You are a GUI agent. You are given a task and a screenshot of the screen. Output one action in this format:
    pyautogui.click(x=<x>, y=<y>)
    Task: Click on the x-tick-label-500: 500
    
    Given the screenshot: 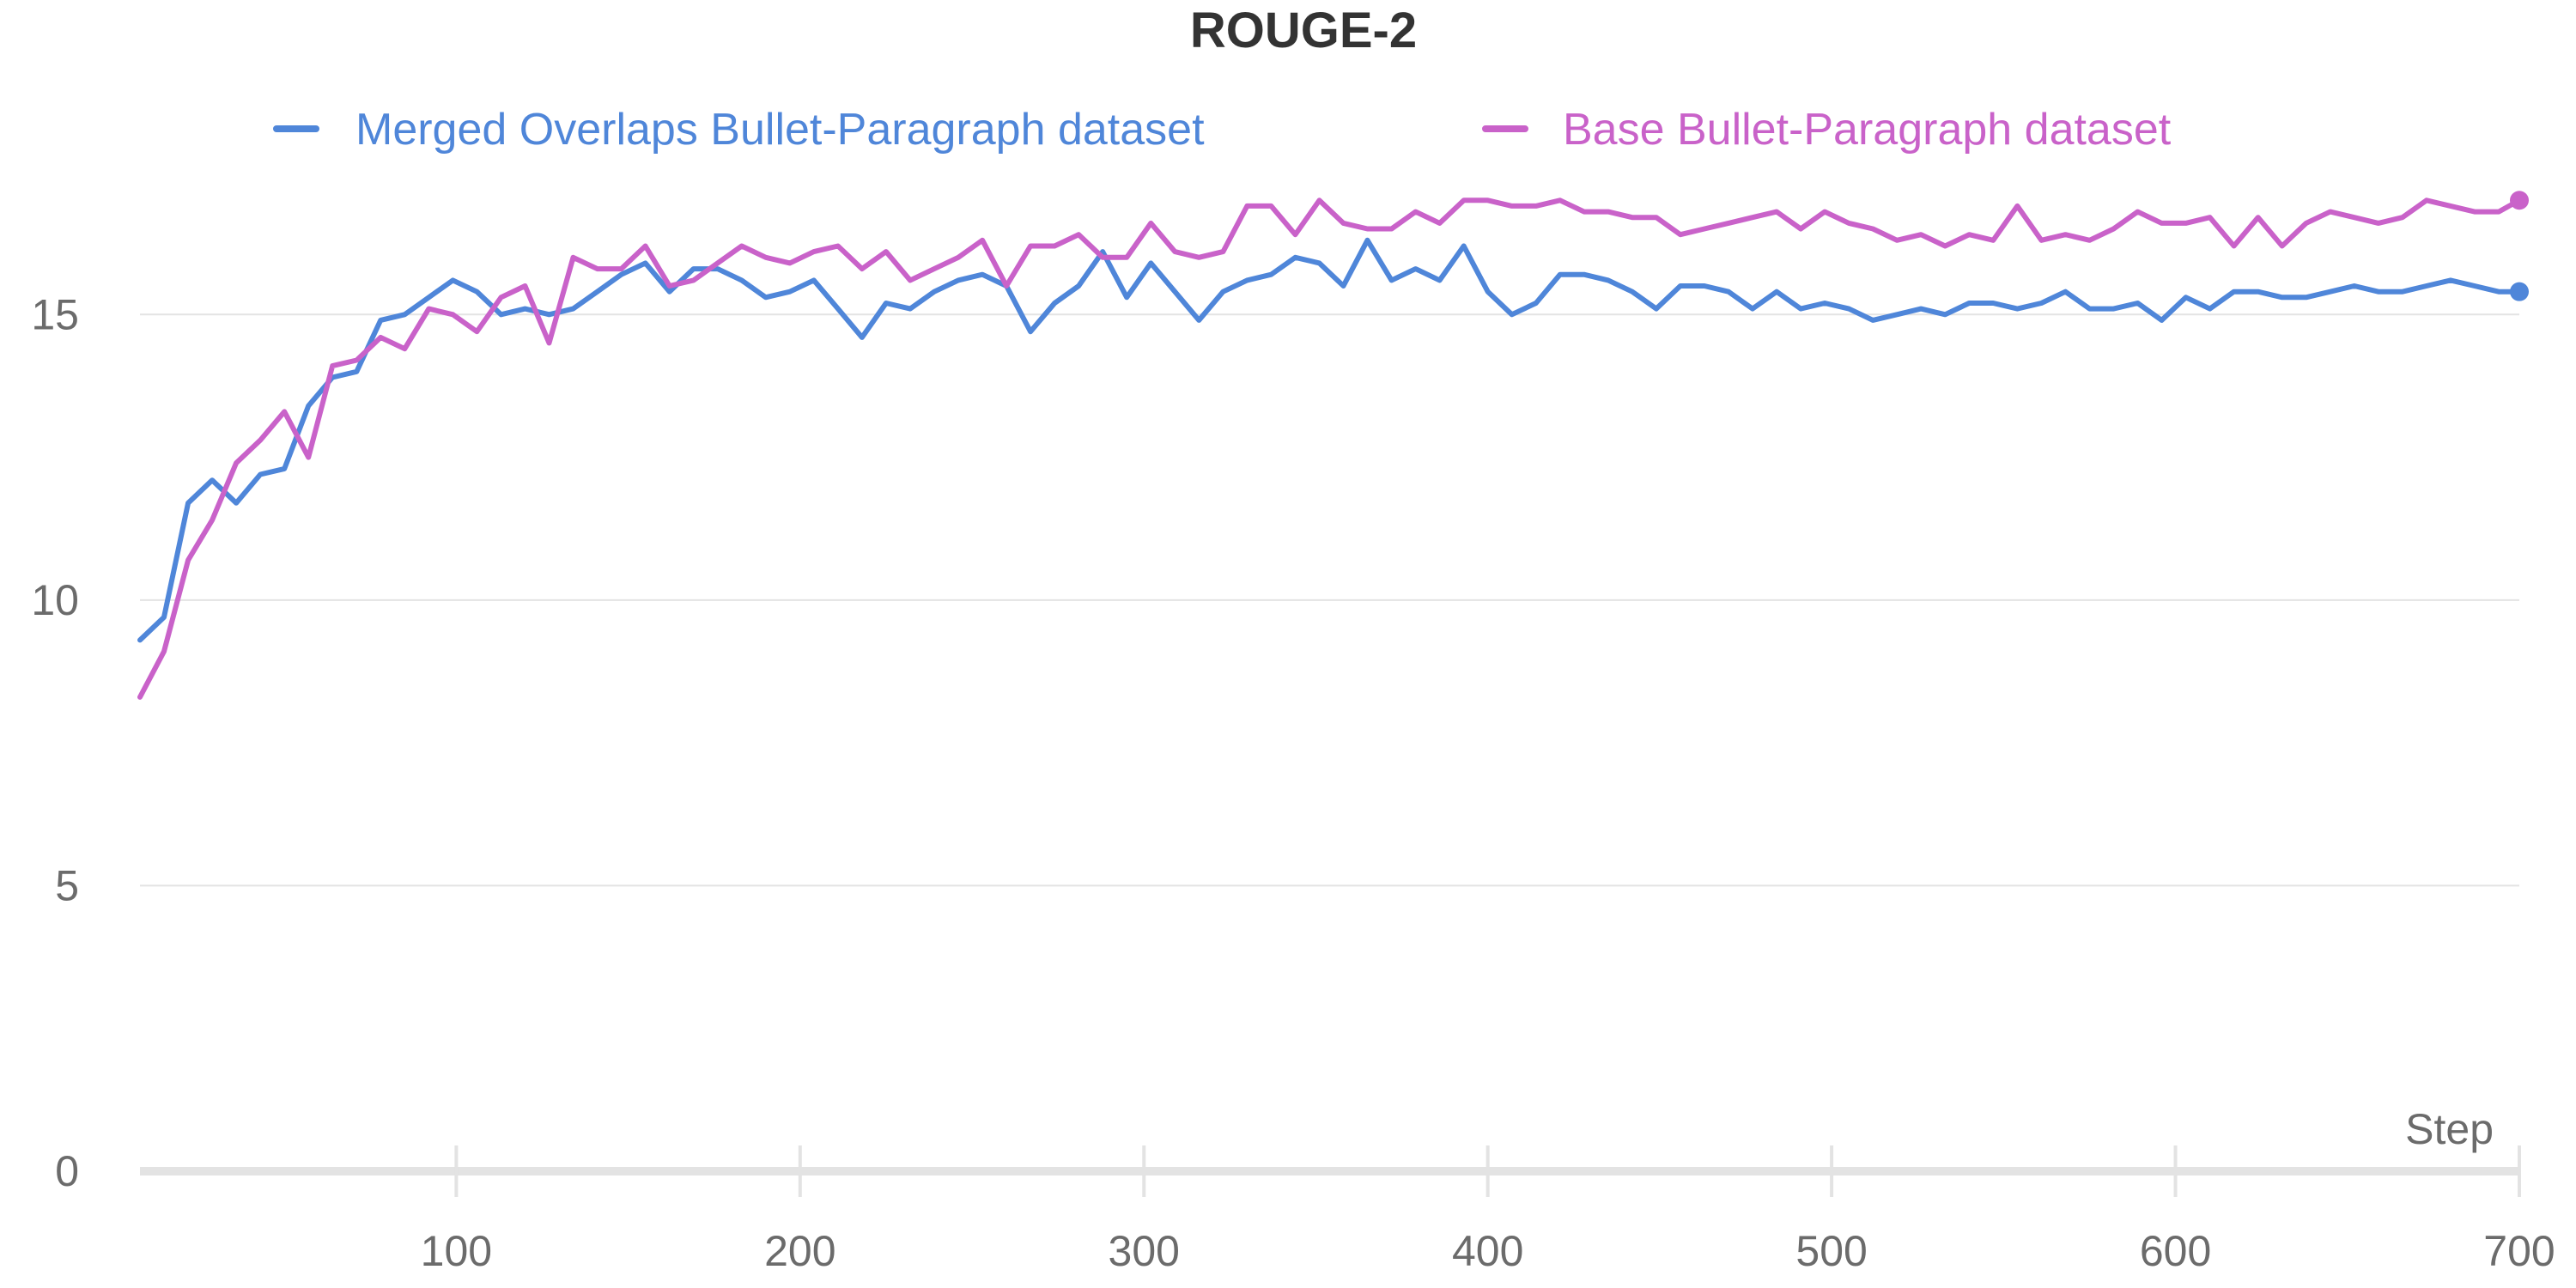 What is the action you would take?
    pyautogui.click(x=1831, y=1251)
    